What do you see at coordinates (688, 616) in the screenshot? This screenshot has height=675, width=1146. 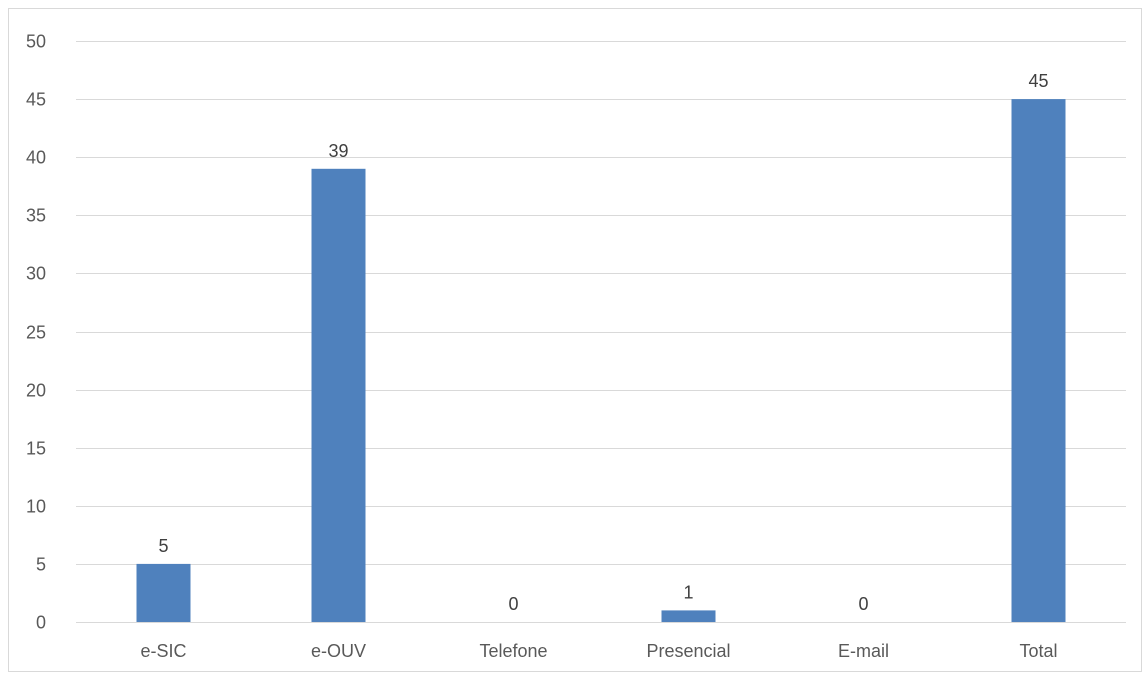 I see `bar-presencial` at bounding box center [688, 616].